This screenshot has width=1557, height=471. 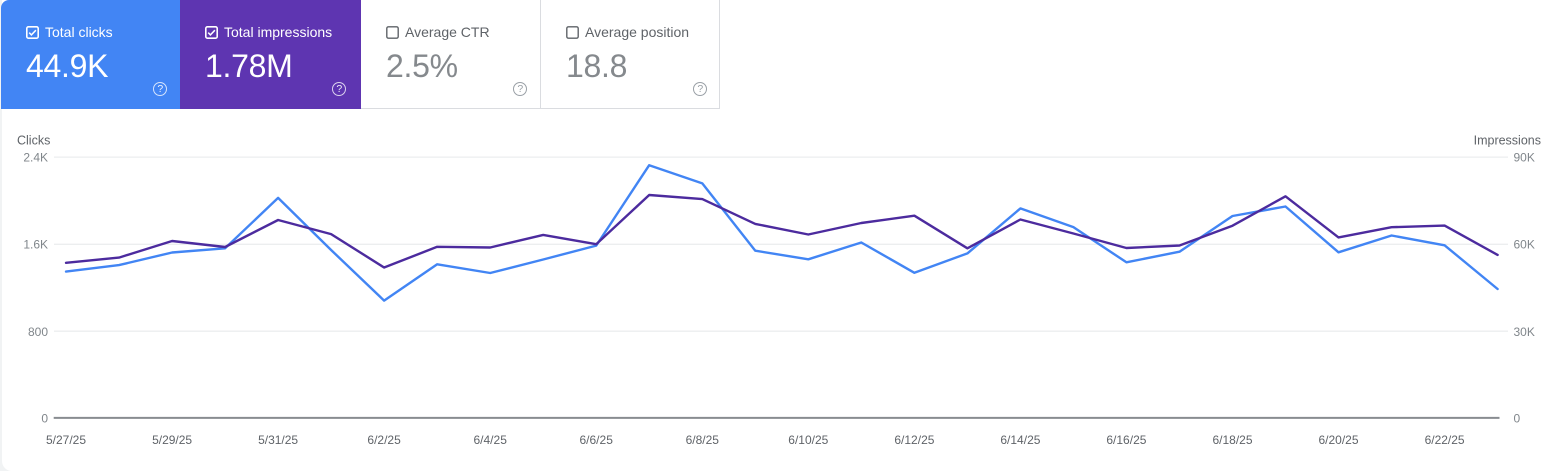 I want to click on svg-text: 30K, so click(x=1524, y=332).